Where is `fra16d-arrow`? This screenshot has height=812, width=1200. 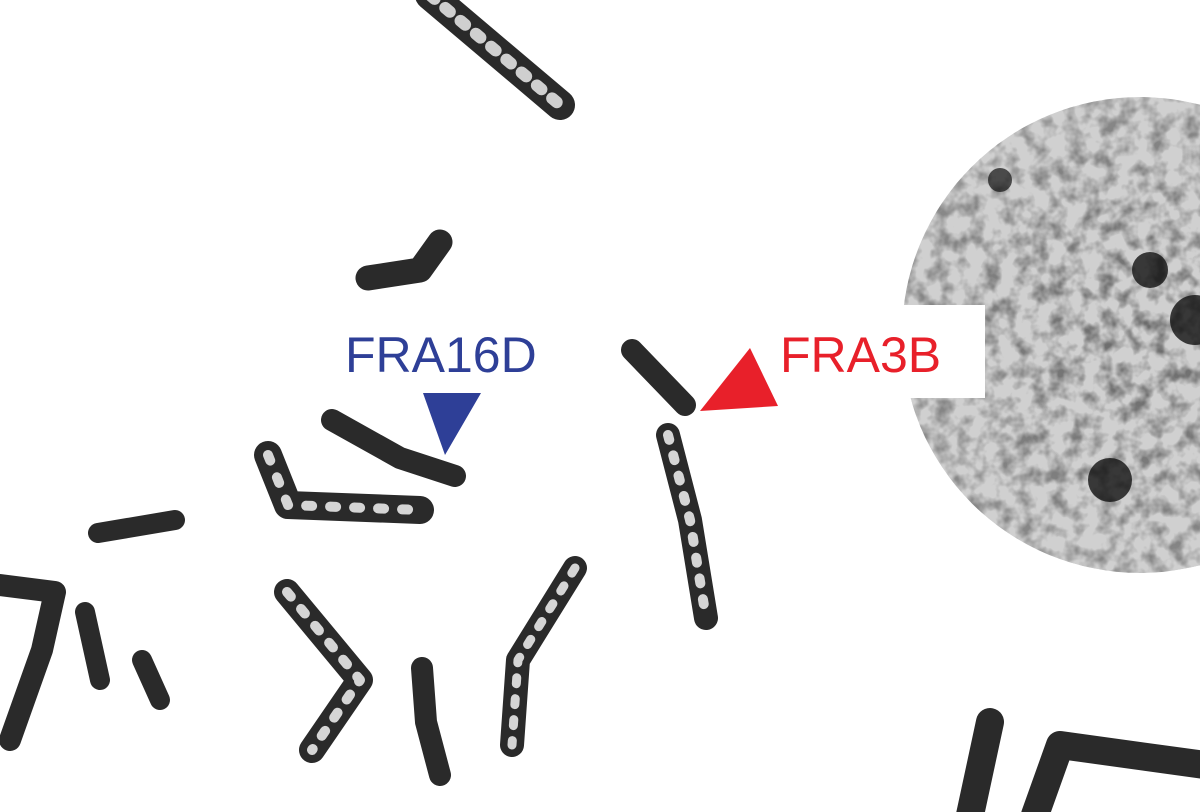
fra16d-arrow is located at coordinates (452, 424).